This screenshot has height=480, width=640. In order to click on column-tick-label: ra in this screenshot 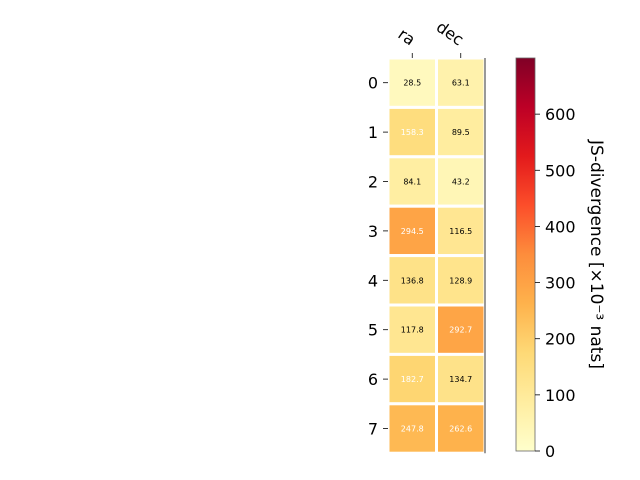, I will do `click(407, 36)`.